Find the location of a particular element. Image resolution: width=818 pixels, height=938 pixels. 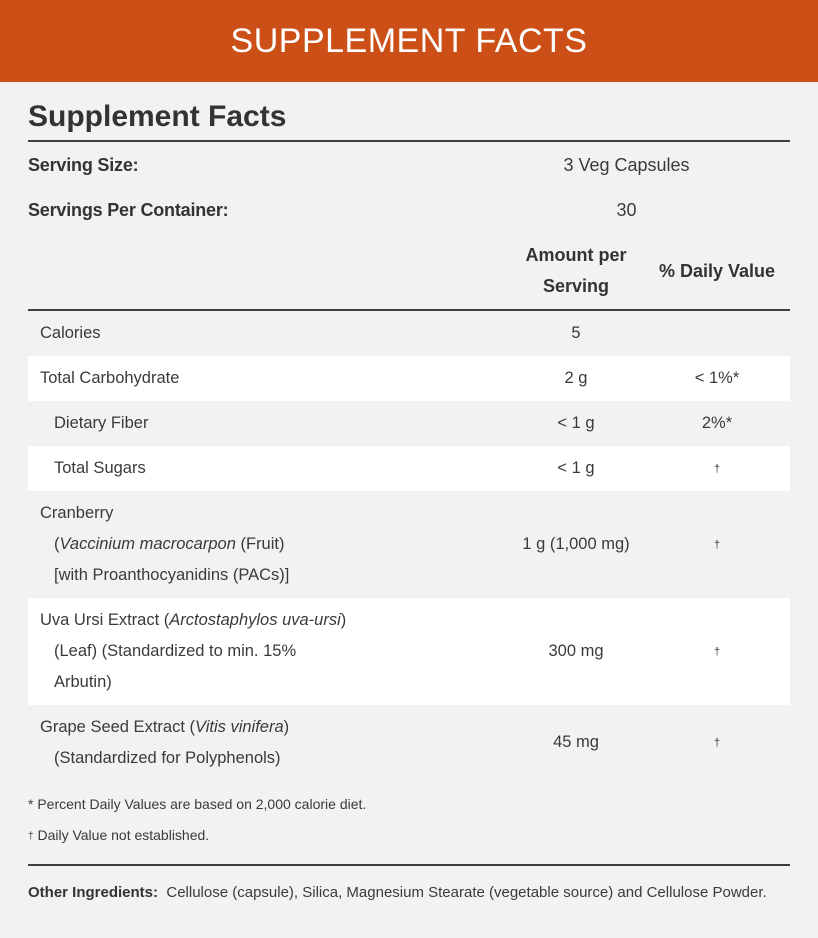

servings-per-container-row: Servings Per Container: 30 is located at coordinates (409, 210).